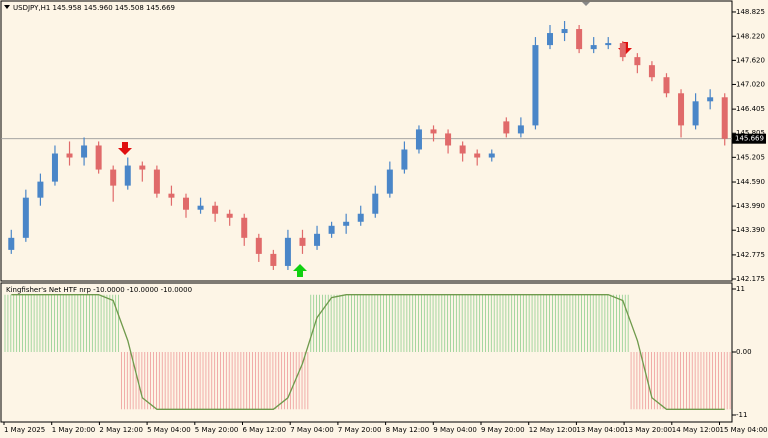 The width and height of the screenshot is (768, 438). Describe the element at coordinates (217, 430) in the screenshot. I see `x-tick-label: 5 May 20:00` at that location.